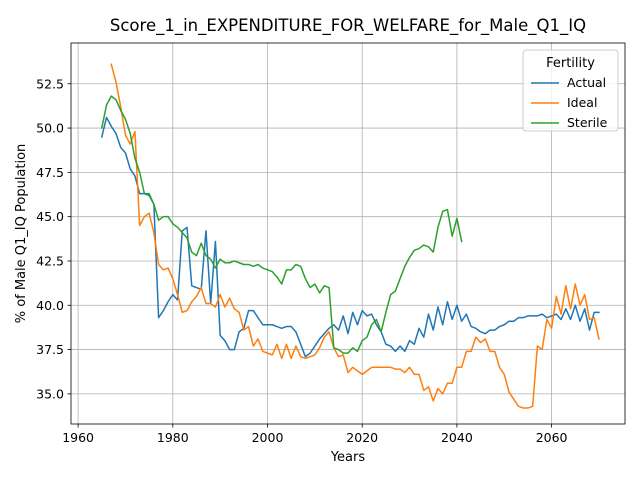 The height and width of the screenshot is (480, 640). Describe the element at coordinates (362, 437) in the screenshot. I see `x-tick-label: 2020` at that location.